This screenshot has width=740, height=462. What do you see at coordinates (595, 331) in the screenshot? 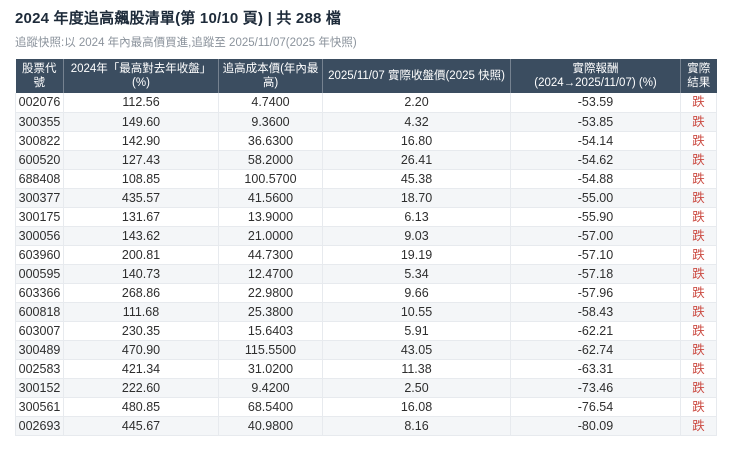
I see `cell-return: -62.21` at bounding box center [595, 331].